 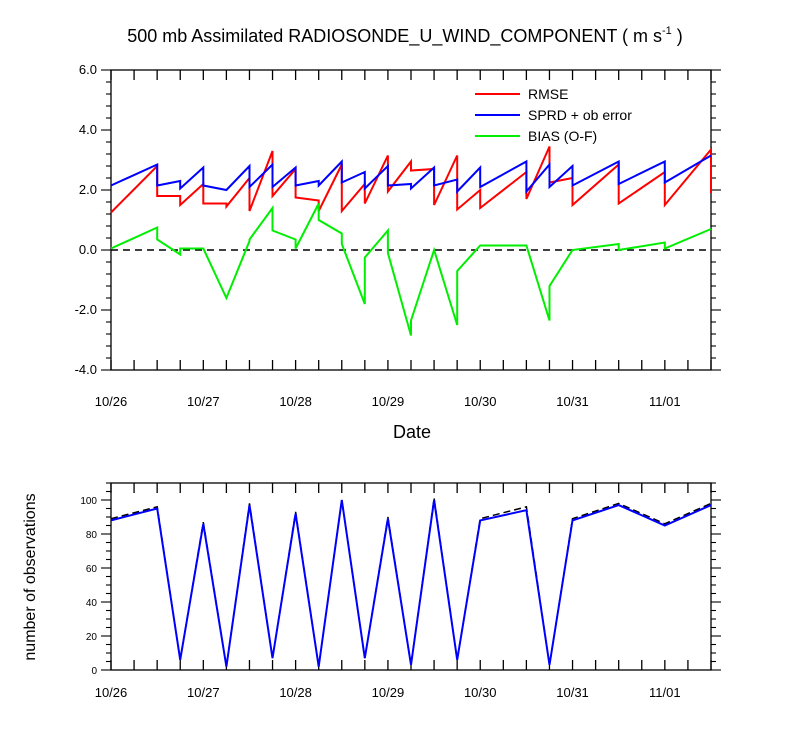 What do you see at coordinates (562, 136) in the screenshot?
I see `legend-label-2: BIAS (O-F)` at bounding box center [562, 136].